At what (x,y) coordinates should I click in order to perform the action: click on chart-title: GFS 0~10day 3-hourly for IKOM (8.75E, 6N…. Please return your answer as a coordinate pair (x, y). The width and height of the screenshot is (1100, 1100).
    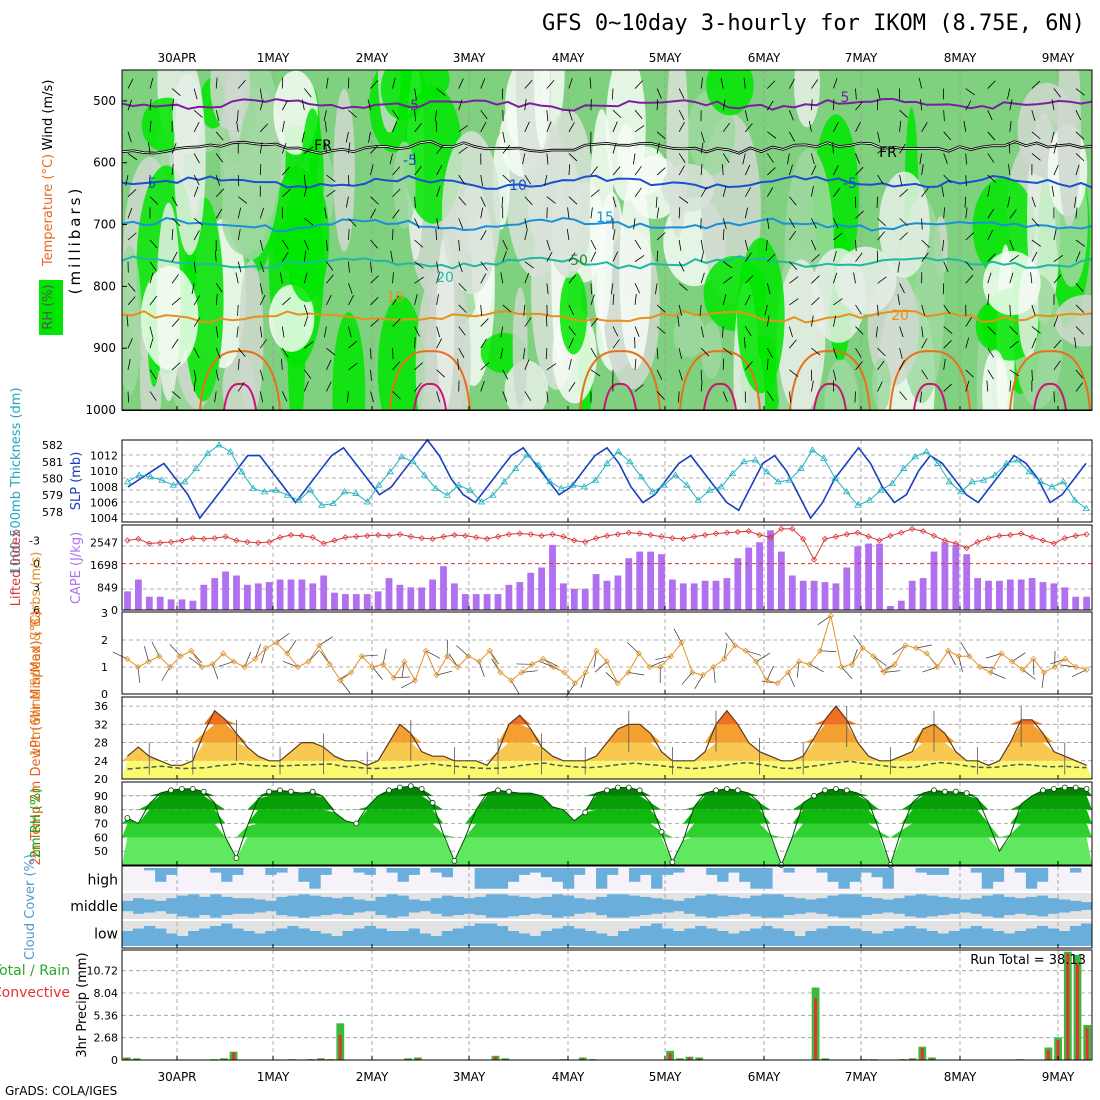
    Looking at the image, I should click on (813, 23).